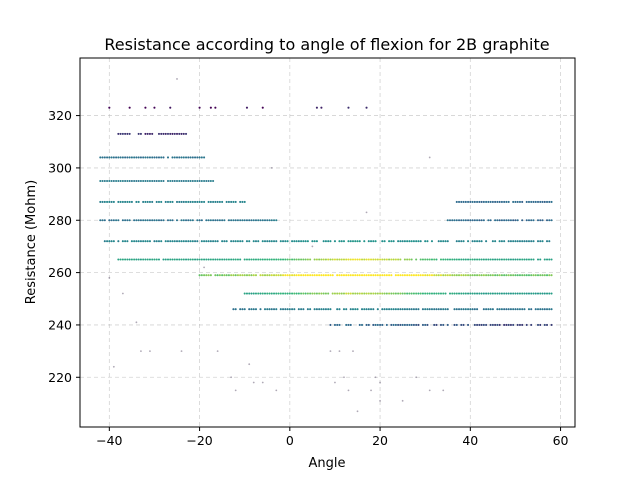 Image resolution: width=640 pixels, height=480 pixels. I want to click on x-tick-label: 40, so click(470, 440).